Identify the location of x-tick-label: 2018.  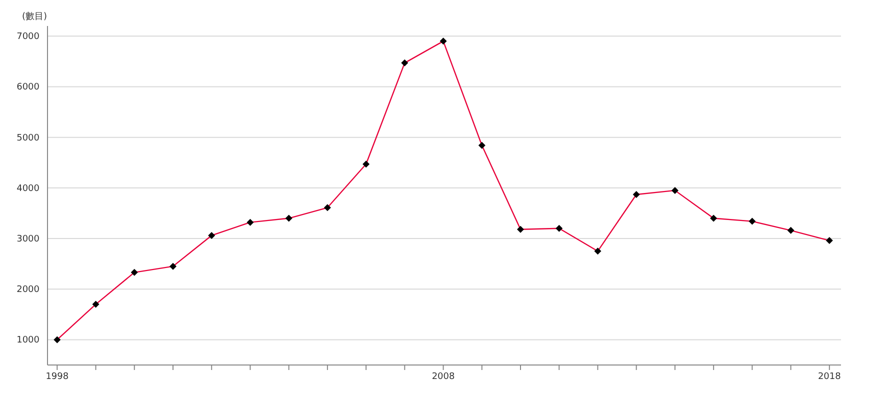
(830, 377).